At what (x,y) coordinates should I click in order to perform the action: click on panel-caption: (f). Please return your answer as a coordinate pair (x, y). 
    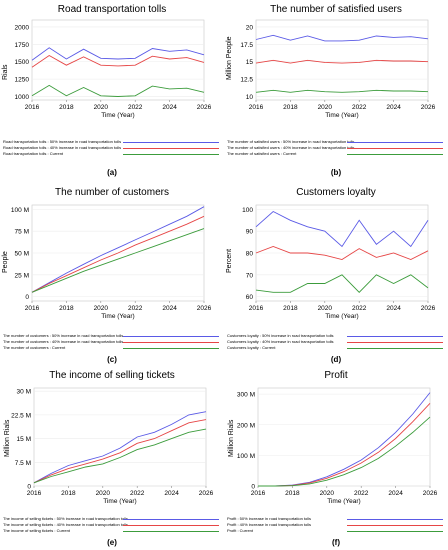
    Looking at the image, I should click on (336, 542).